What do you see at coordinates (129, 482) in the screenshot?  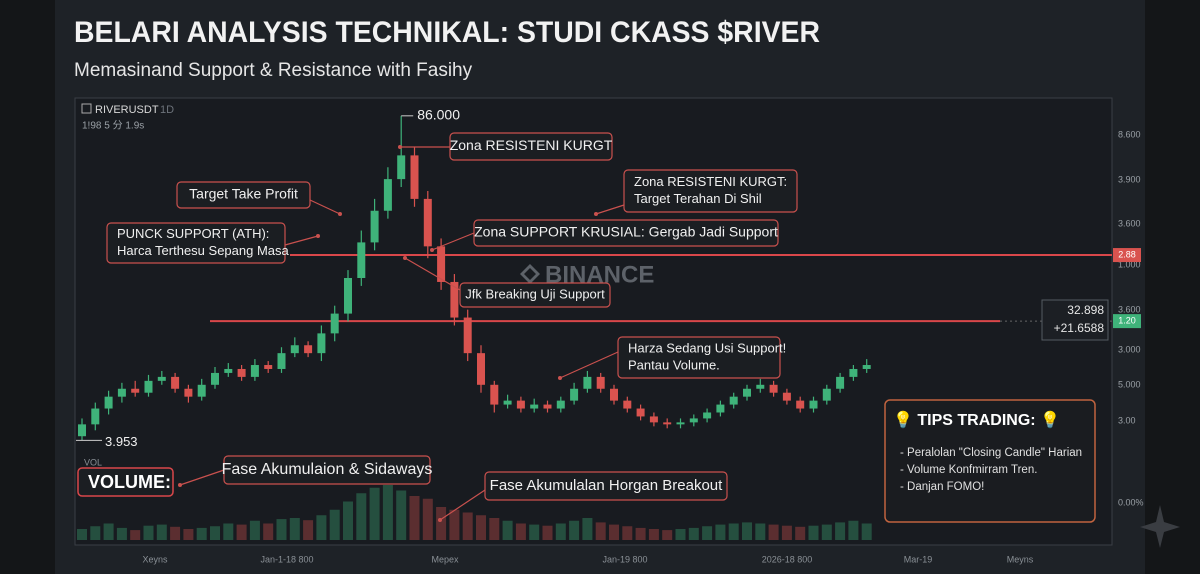 I see `volume-title: VOLUME:` at bounding box center [129, 482].